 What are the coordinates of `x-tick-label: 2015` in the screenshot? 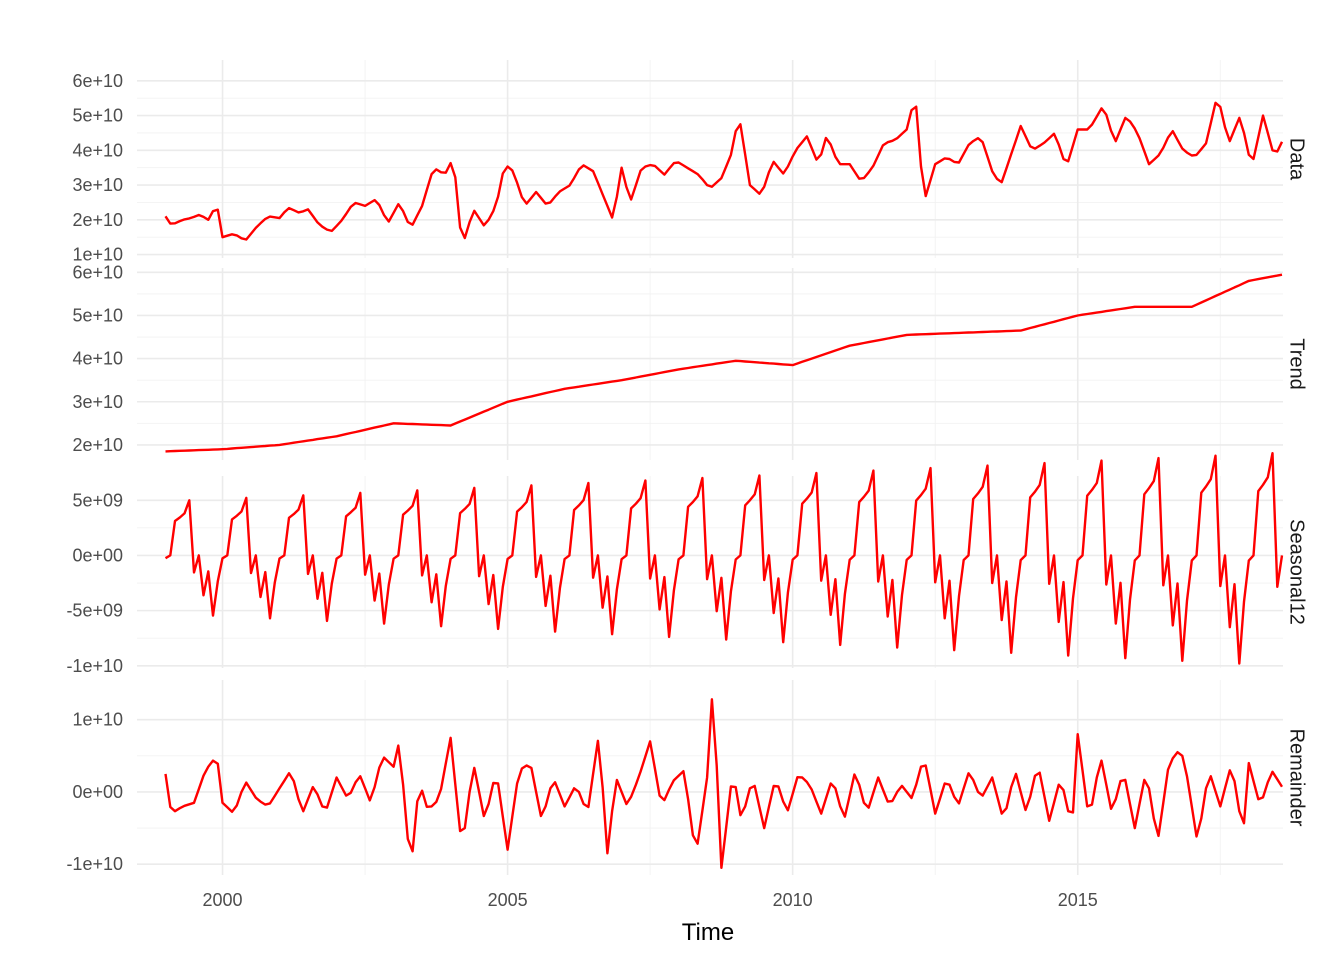 It's located at (1078, 900).